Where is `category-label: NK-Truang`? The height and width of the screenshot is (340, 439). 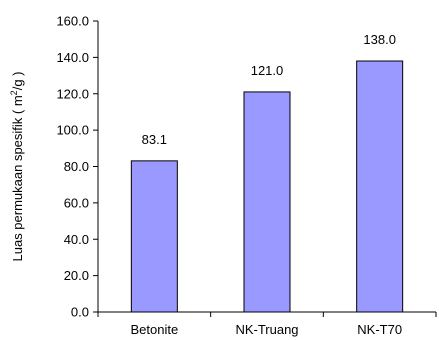 category-label: NK-Truang is located at coordinates (266, 329).